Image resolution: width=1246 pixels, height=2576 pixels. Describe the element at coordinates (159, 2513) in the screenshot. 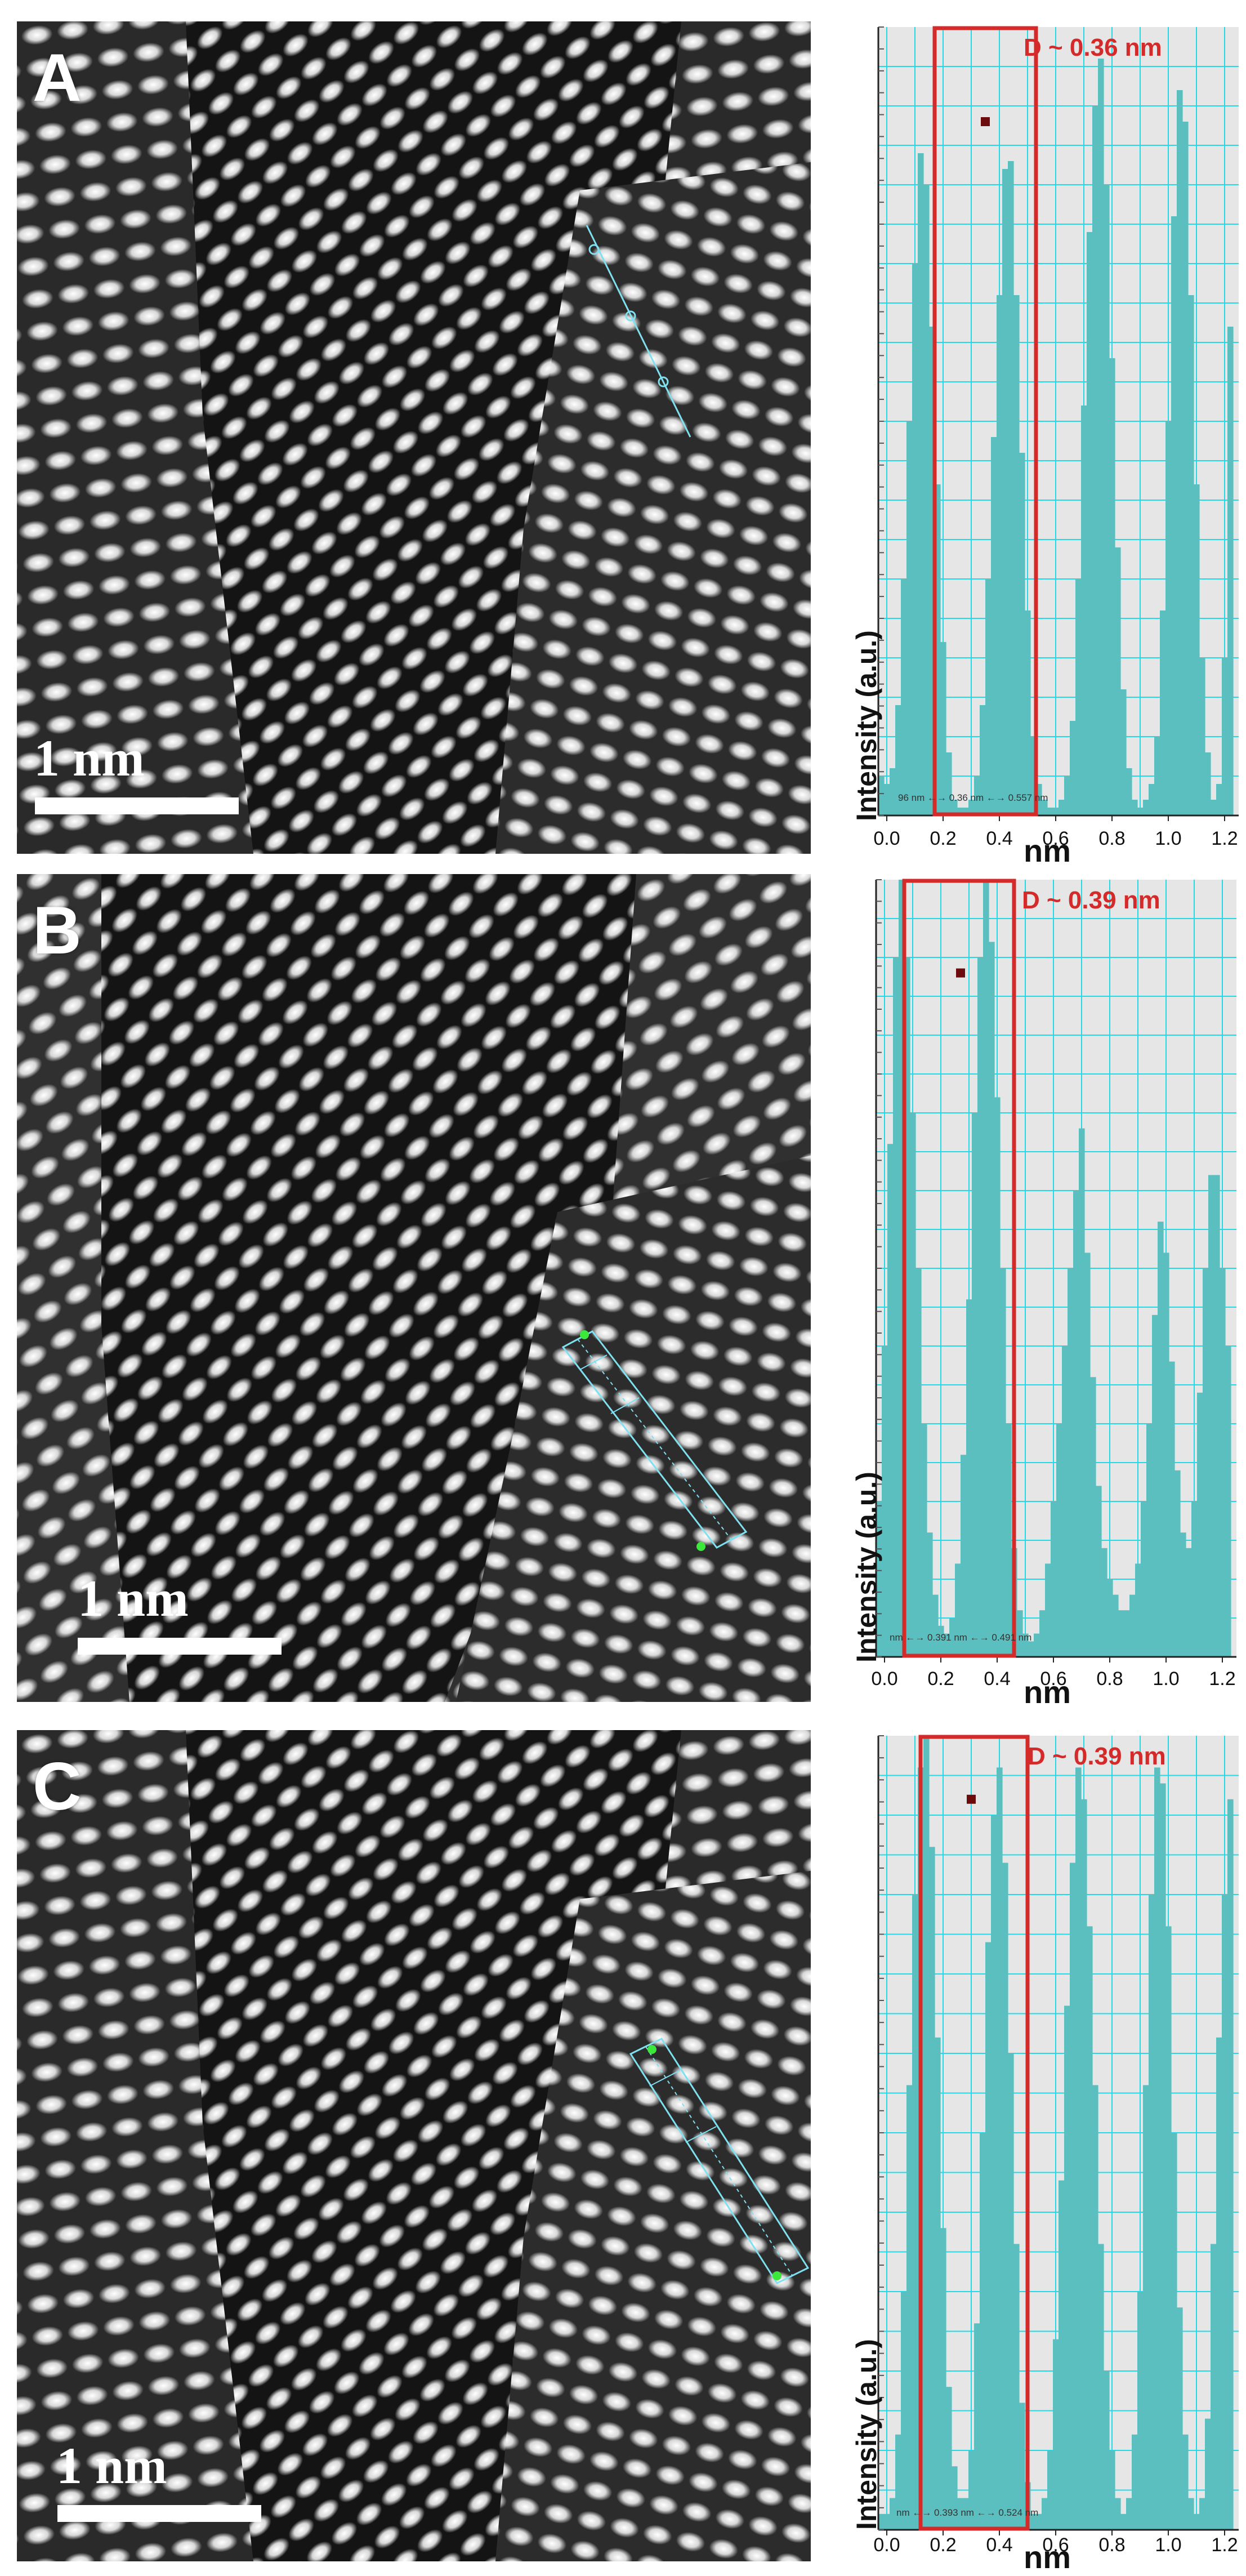

I see `scale-bar-c` at that location.